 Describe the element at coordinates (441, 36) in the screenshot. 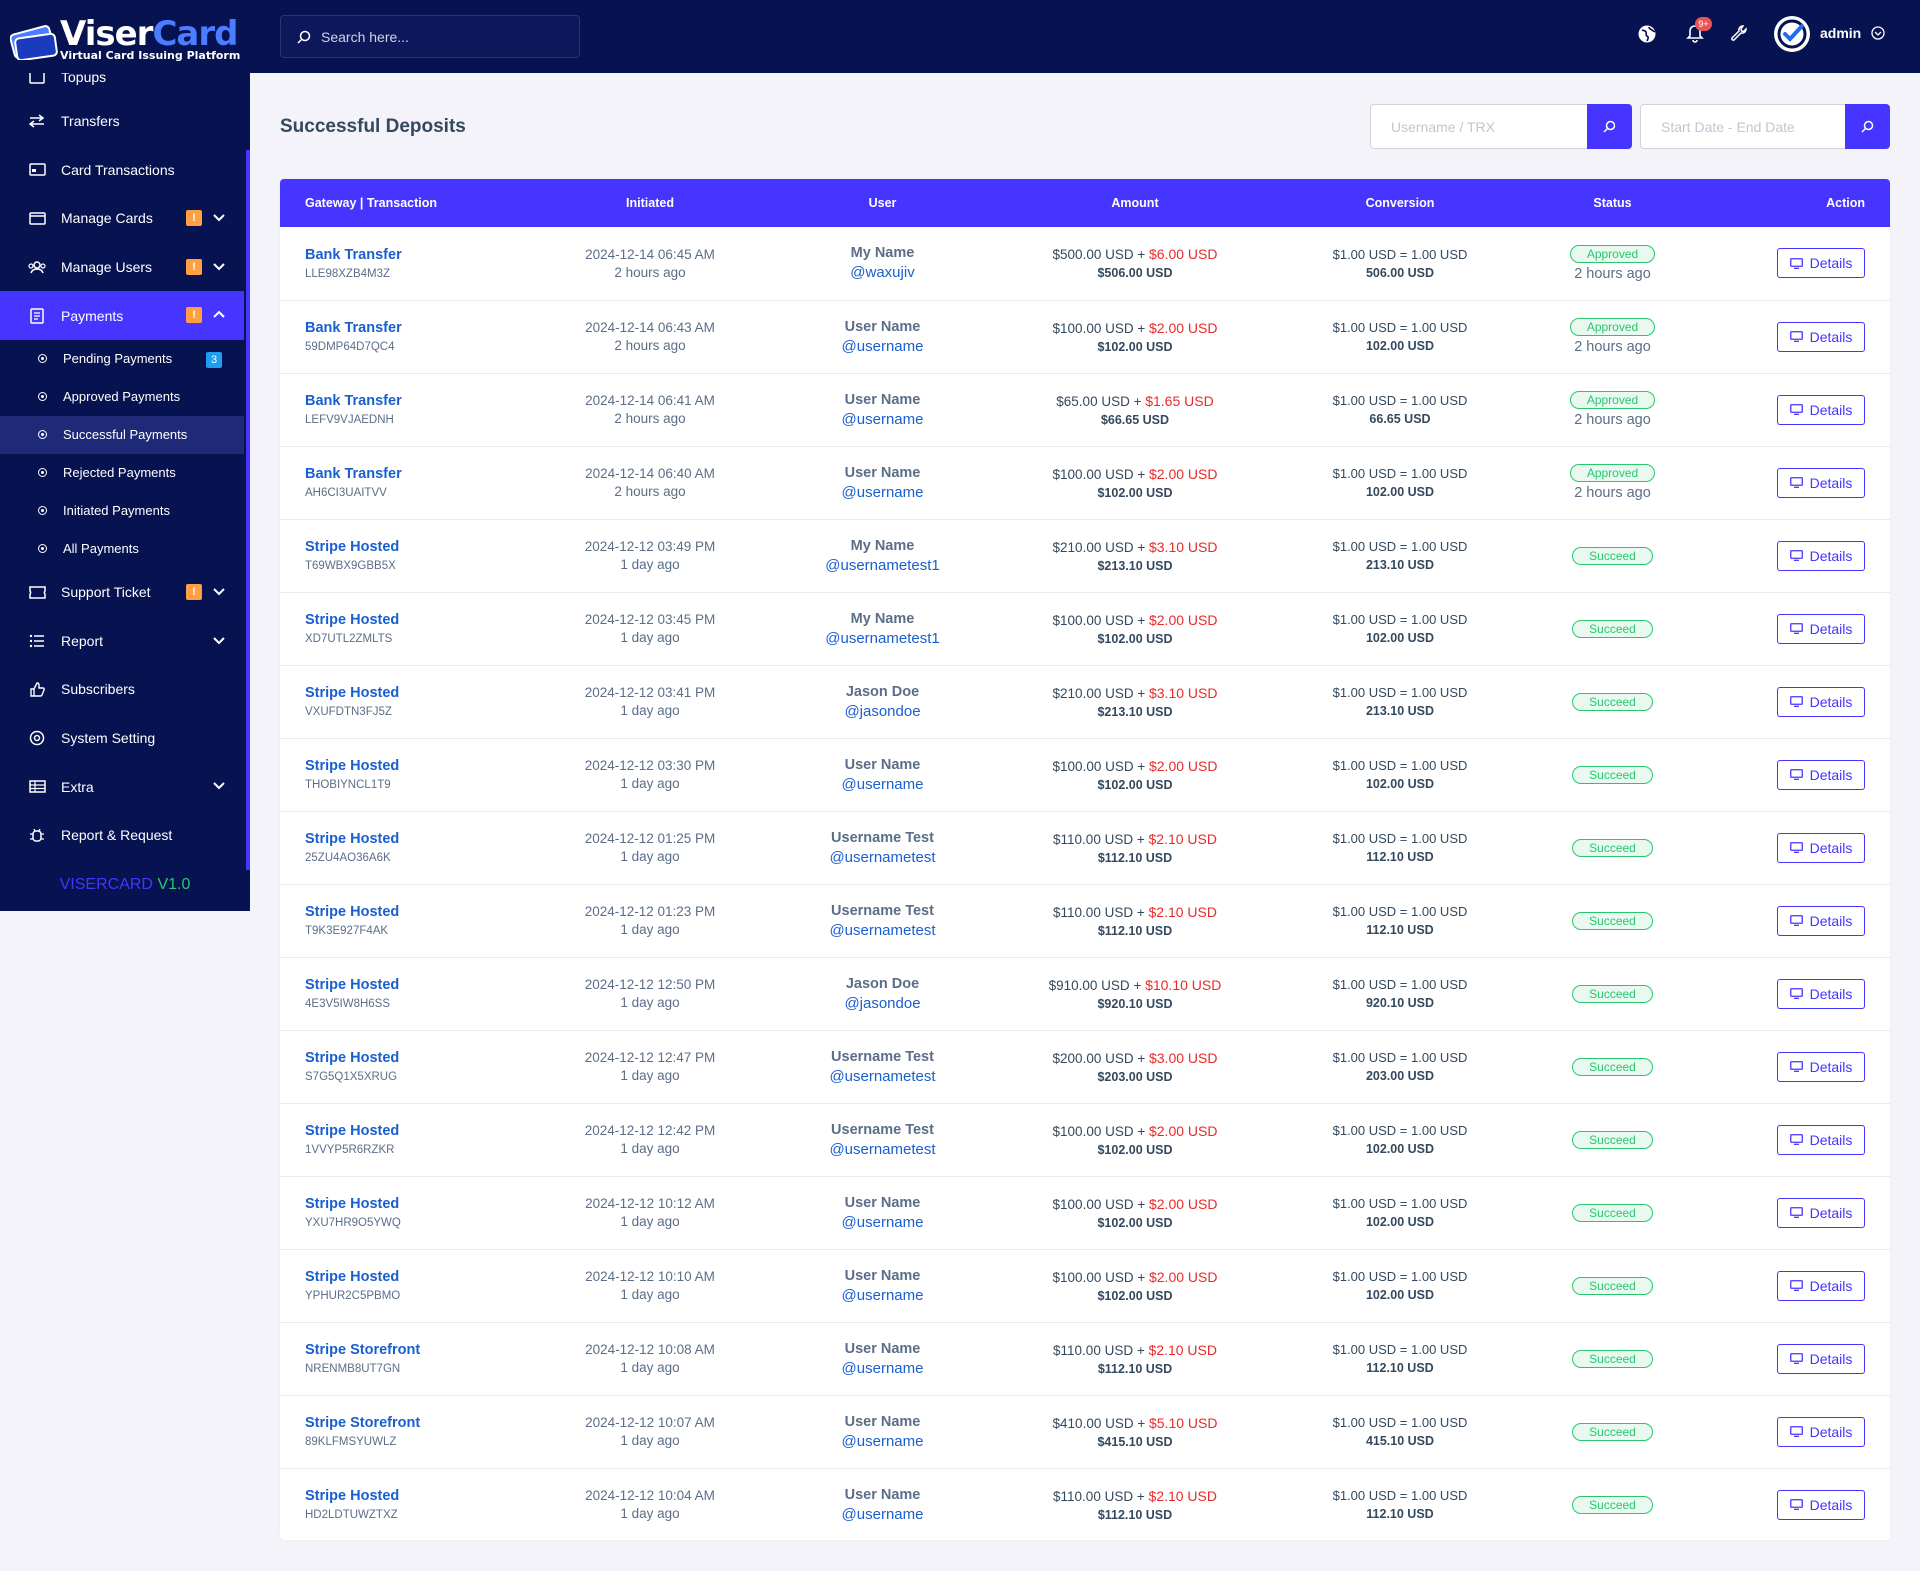

I see `search-input` at that location.